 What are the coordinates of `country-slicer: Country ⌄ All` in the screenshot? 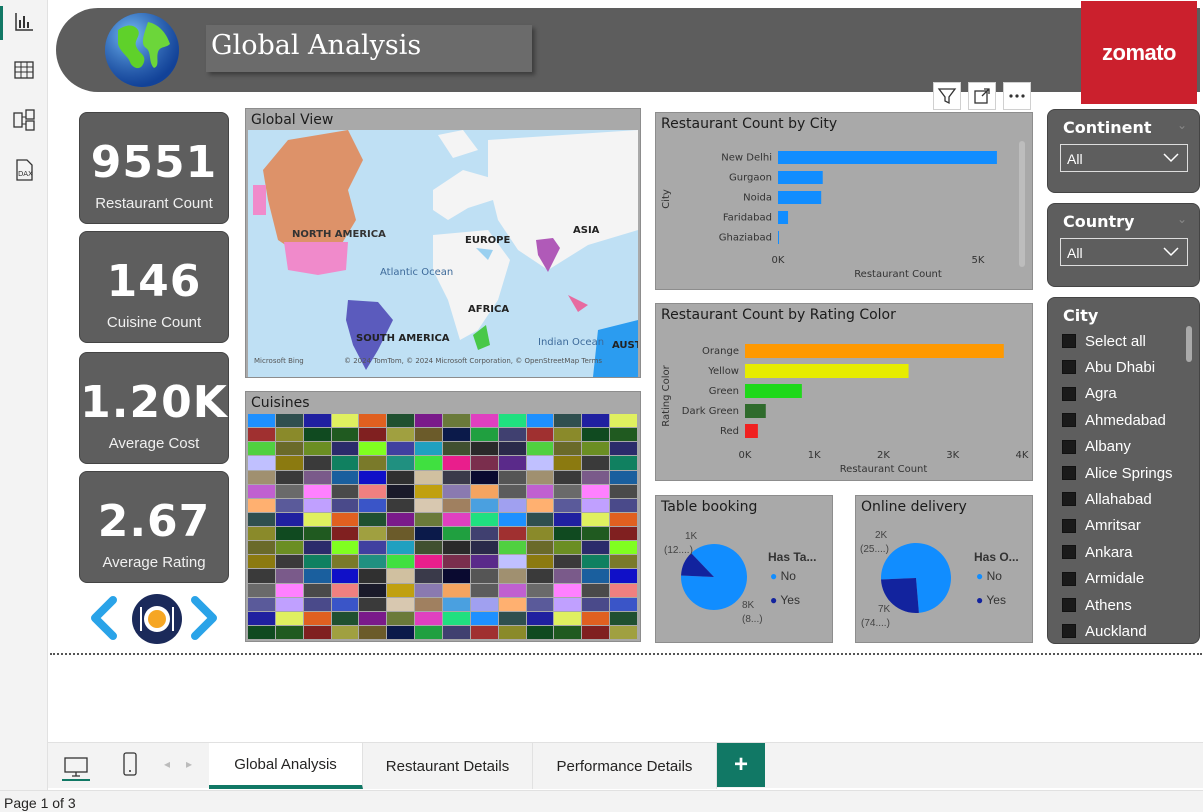 It's located at (1123, 245).